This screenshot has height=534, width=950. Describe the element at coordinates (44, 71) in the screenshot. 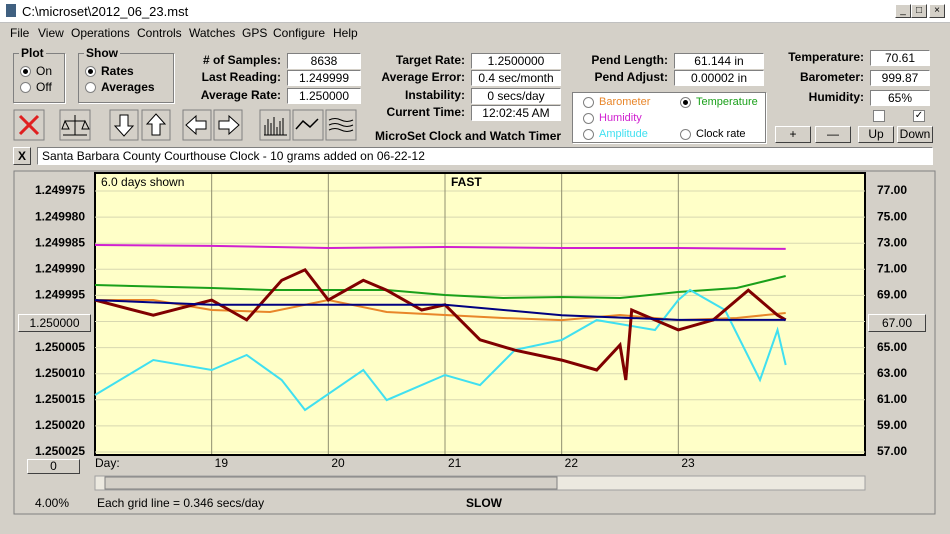

I see `radio-label: On` at that location.